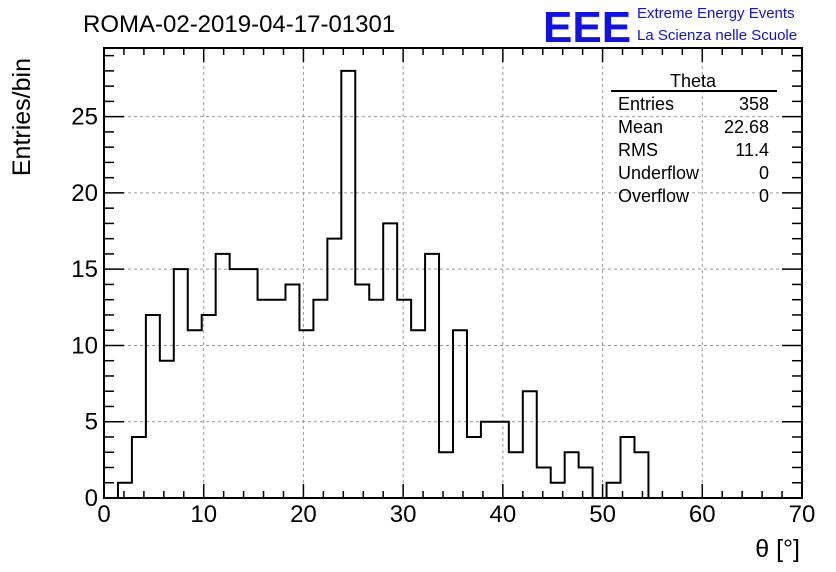  I want to click on x-tick-label: 20, so click(303, 514).